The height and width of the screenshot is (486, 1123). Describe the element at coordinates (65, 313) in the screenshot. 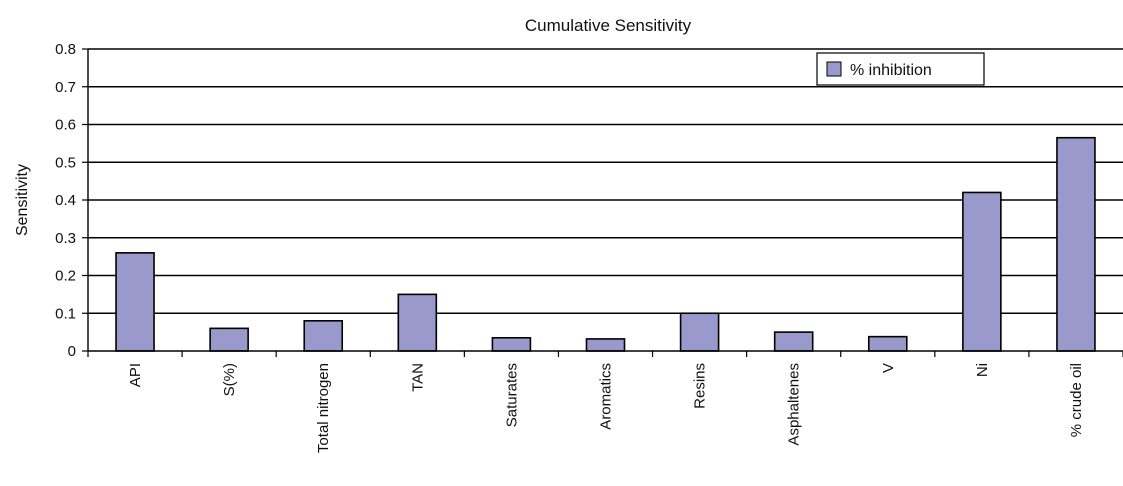

I see `y-tick-label: 0.1` at that location.